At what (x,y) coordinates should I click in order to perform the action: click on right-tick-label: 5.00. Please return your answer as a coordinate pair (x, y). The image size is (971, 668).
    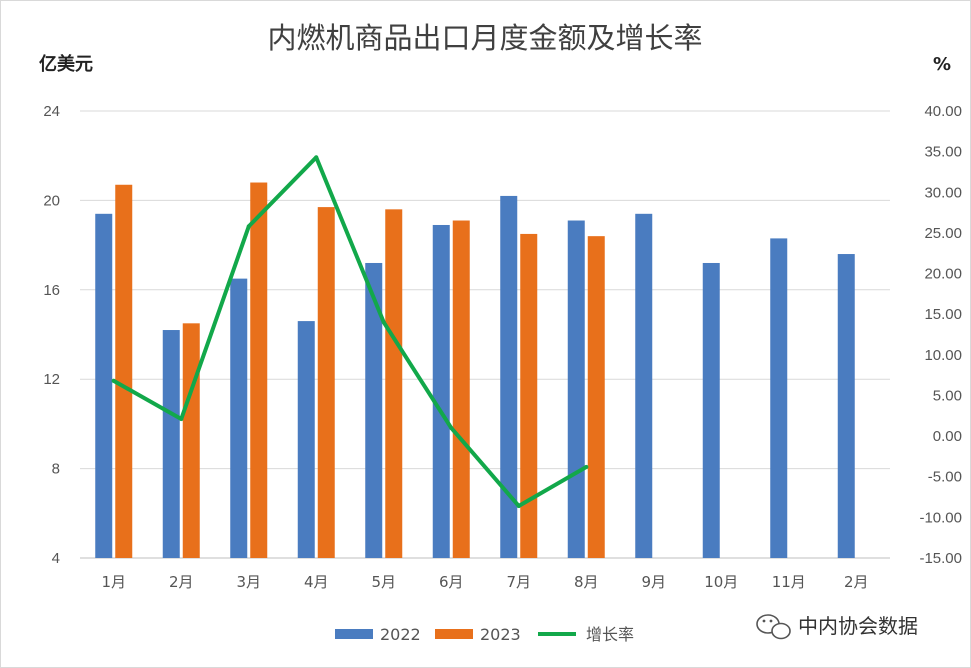
    Looking at the image, I should click on (947, 395).